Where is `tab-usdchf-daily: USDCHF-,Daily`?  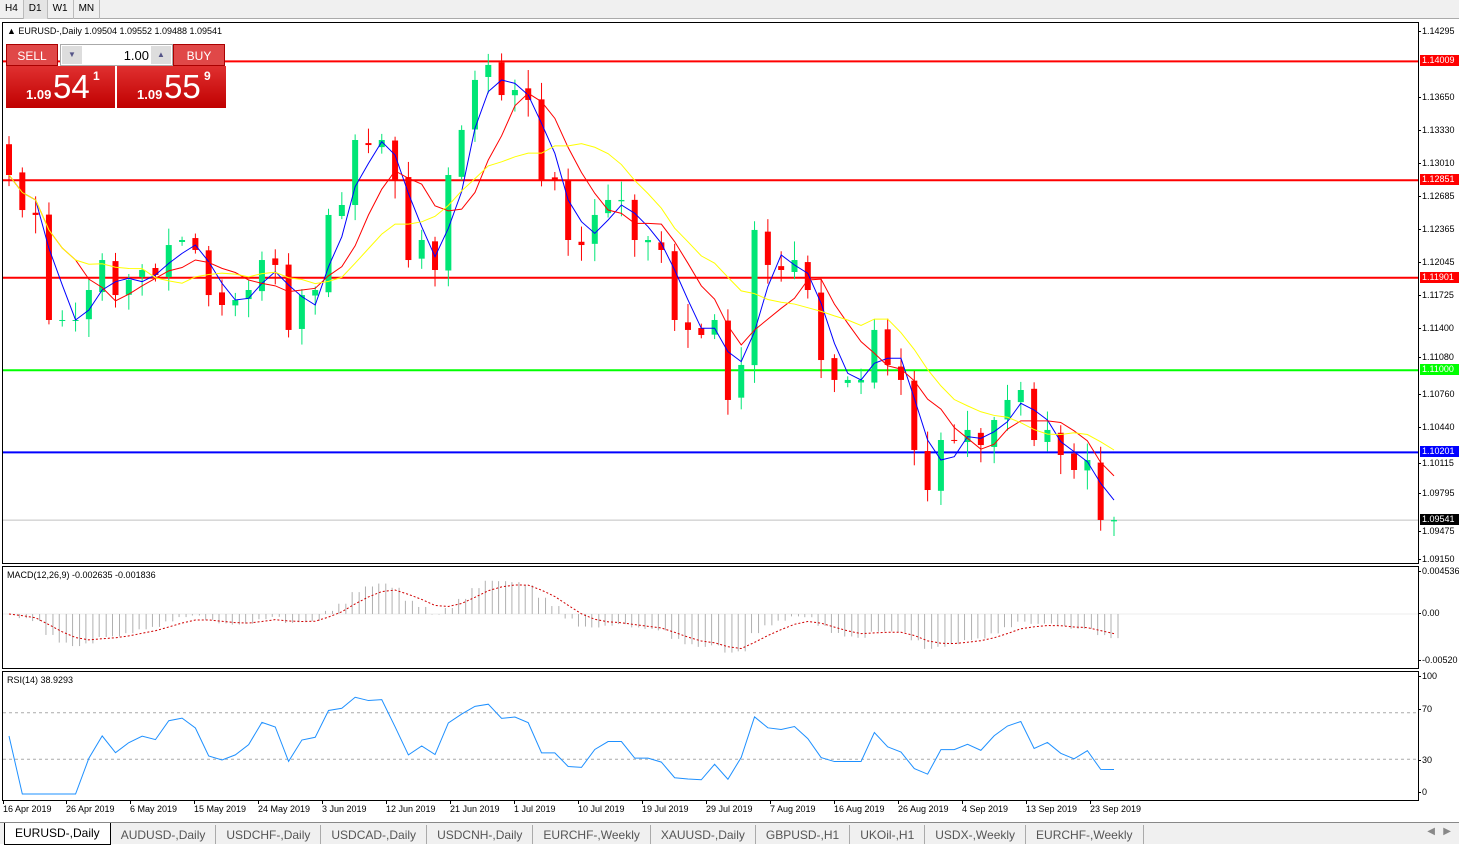 tab-usdchf-daily: USDCHF-,Daily is located at coordinates (269, 834).